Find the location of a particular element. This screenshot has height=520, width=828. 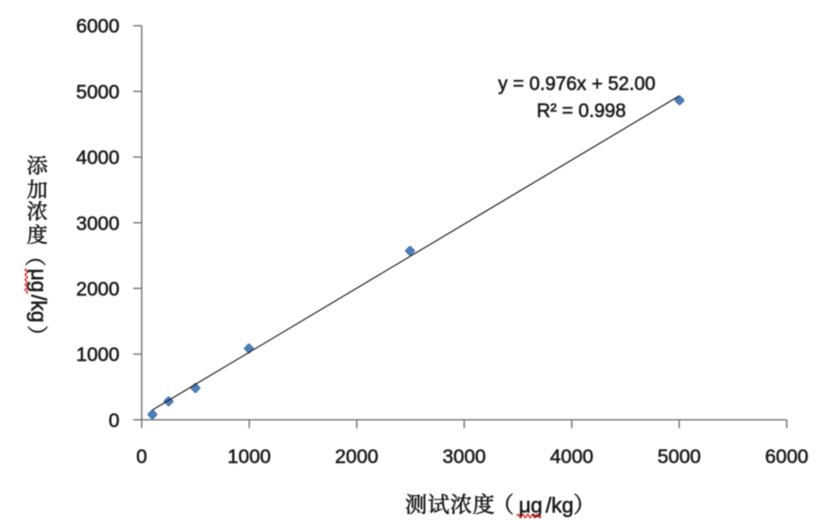

svg-text: y = 0.976x + 52.00 is located at coordinates (576, 84).